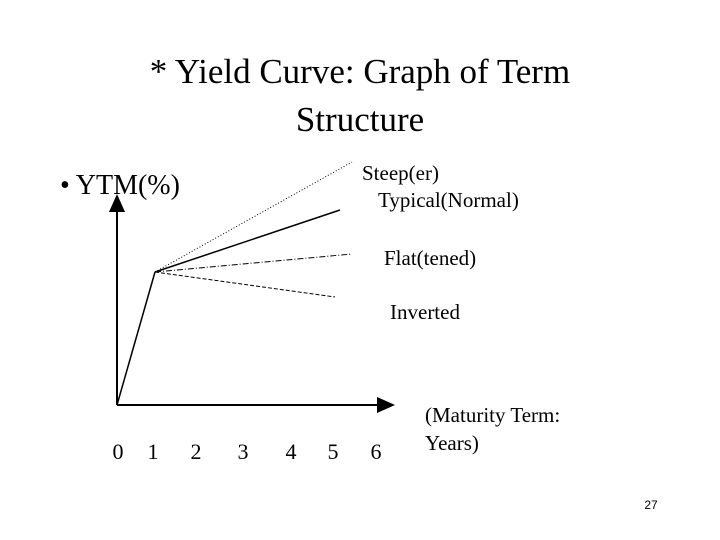  What do you see at coordinates (492, 415) in the screenshot?
I see `x-axis-label: (Maturity Term:` at bounding box center [492, 415].